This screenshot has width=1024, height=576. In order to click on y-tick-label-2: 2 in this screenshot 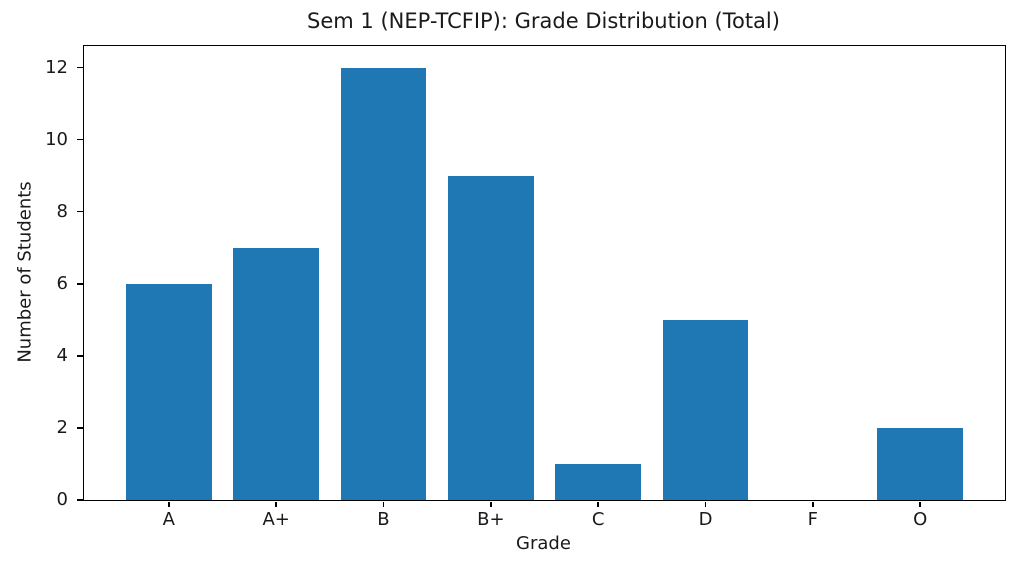, I will do `click(62, 427)`.